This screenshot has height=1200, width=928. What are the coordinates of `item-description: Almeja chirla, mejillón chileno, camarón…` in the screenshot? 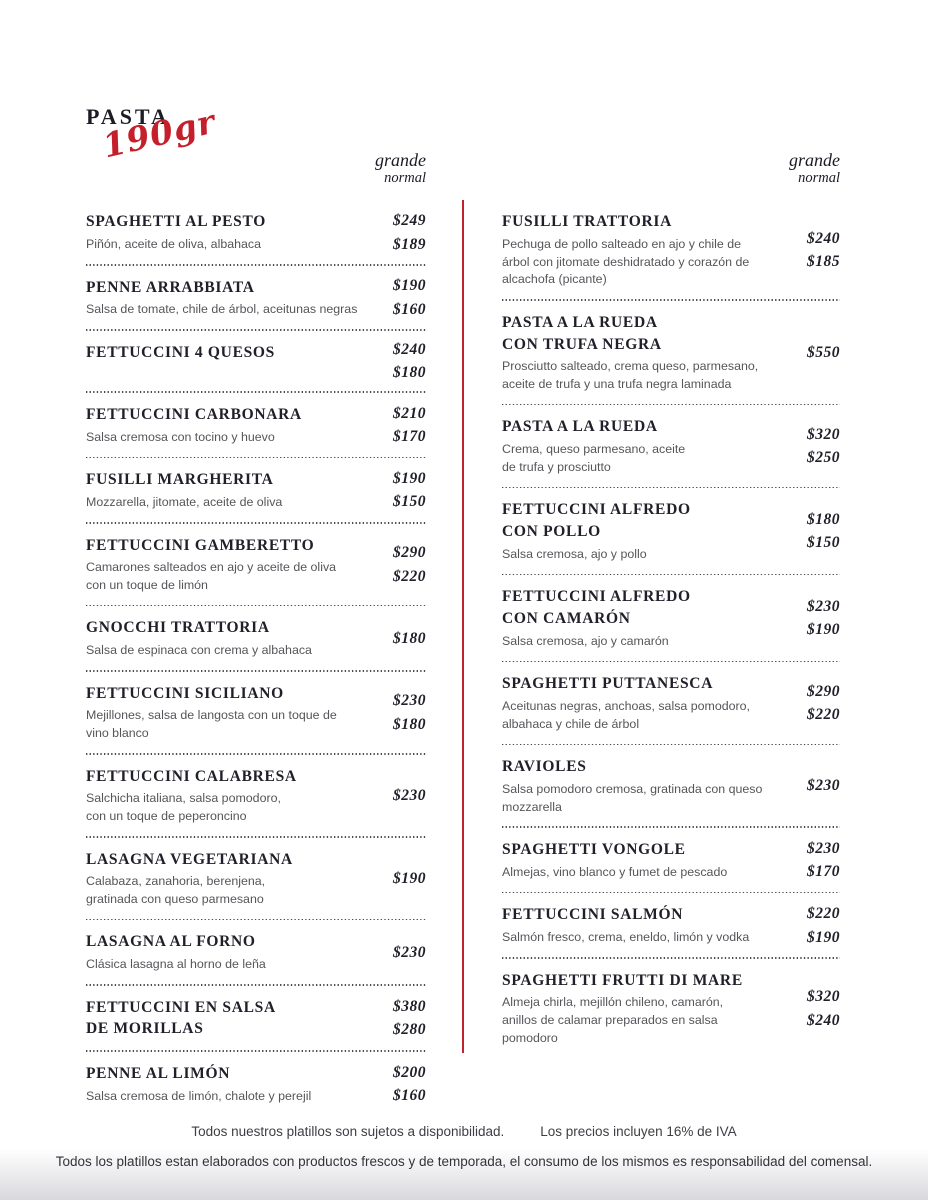 It's located at (613, 1020).